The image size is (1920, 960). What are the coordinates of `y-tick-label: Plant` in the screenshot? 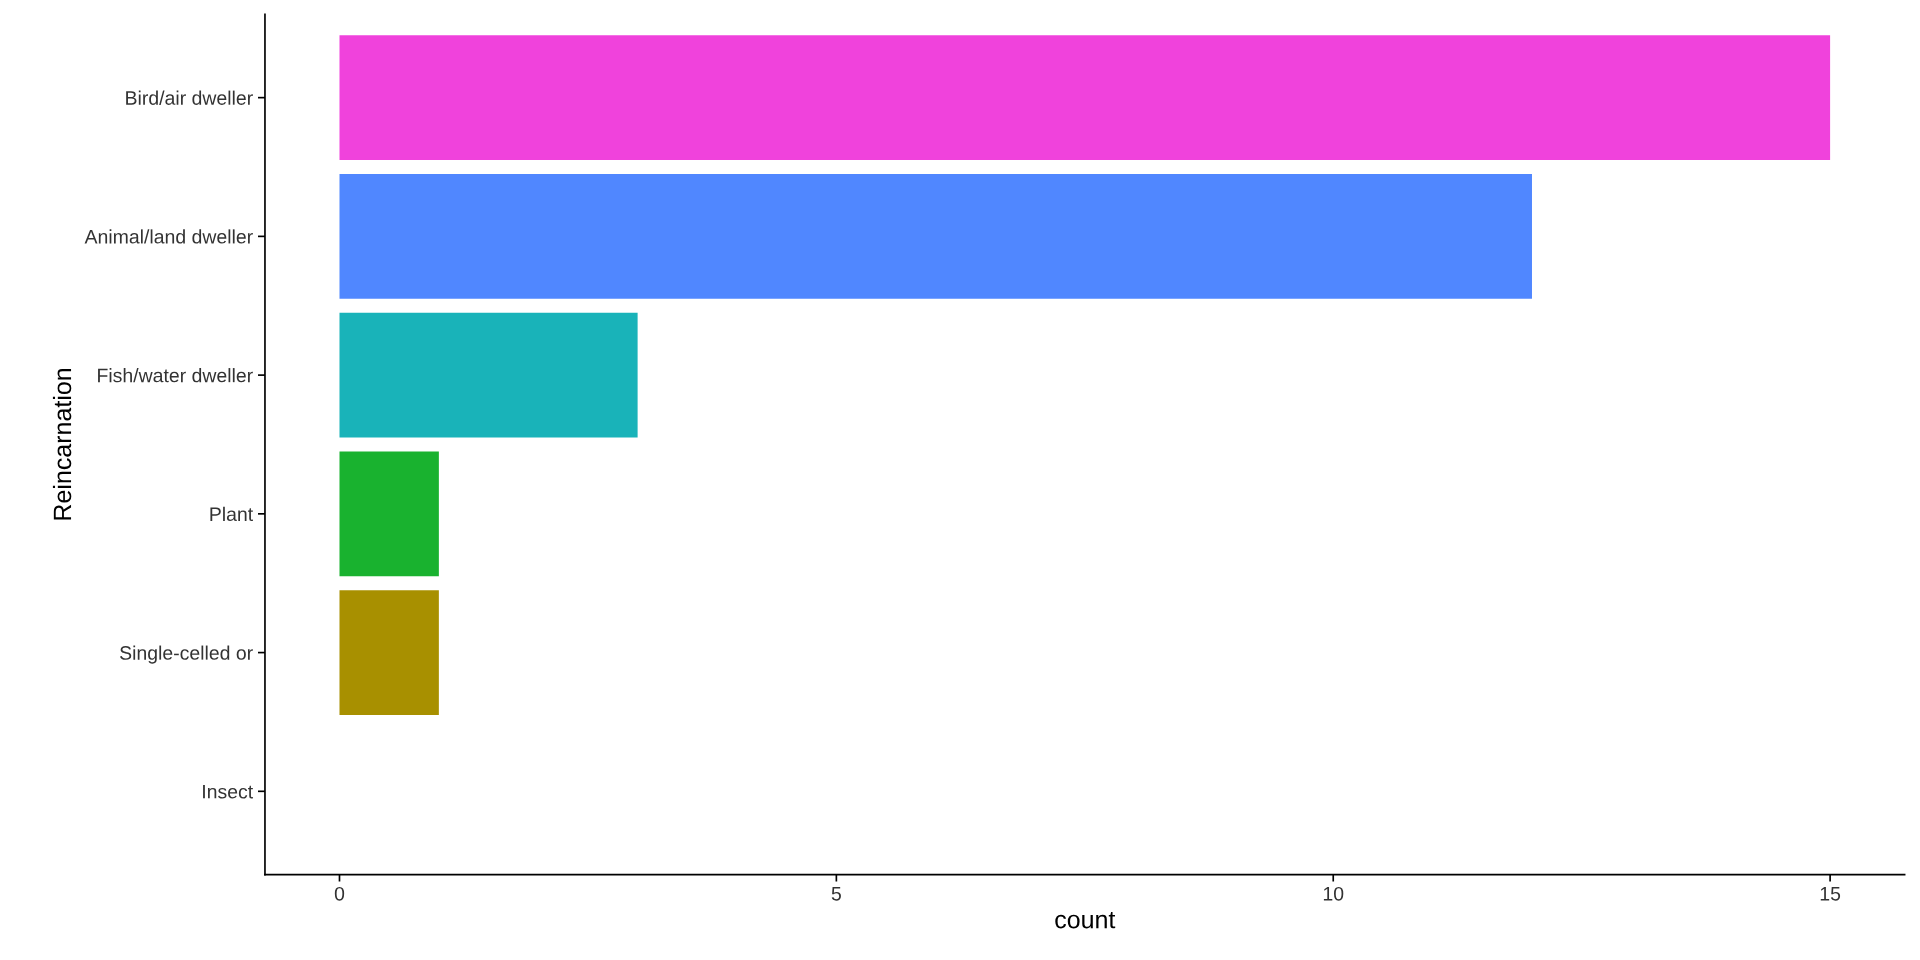 It's located at (232, 514).